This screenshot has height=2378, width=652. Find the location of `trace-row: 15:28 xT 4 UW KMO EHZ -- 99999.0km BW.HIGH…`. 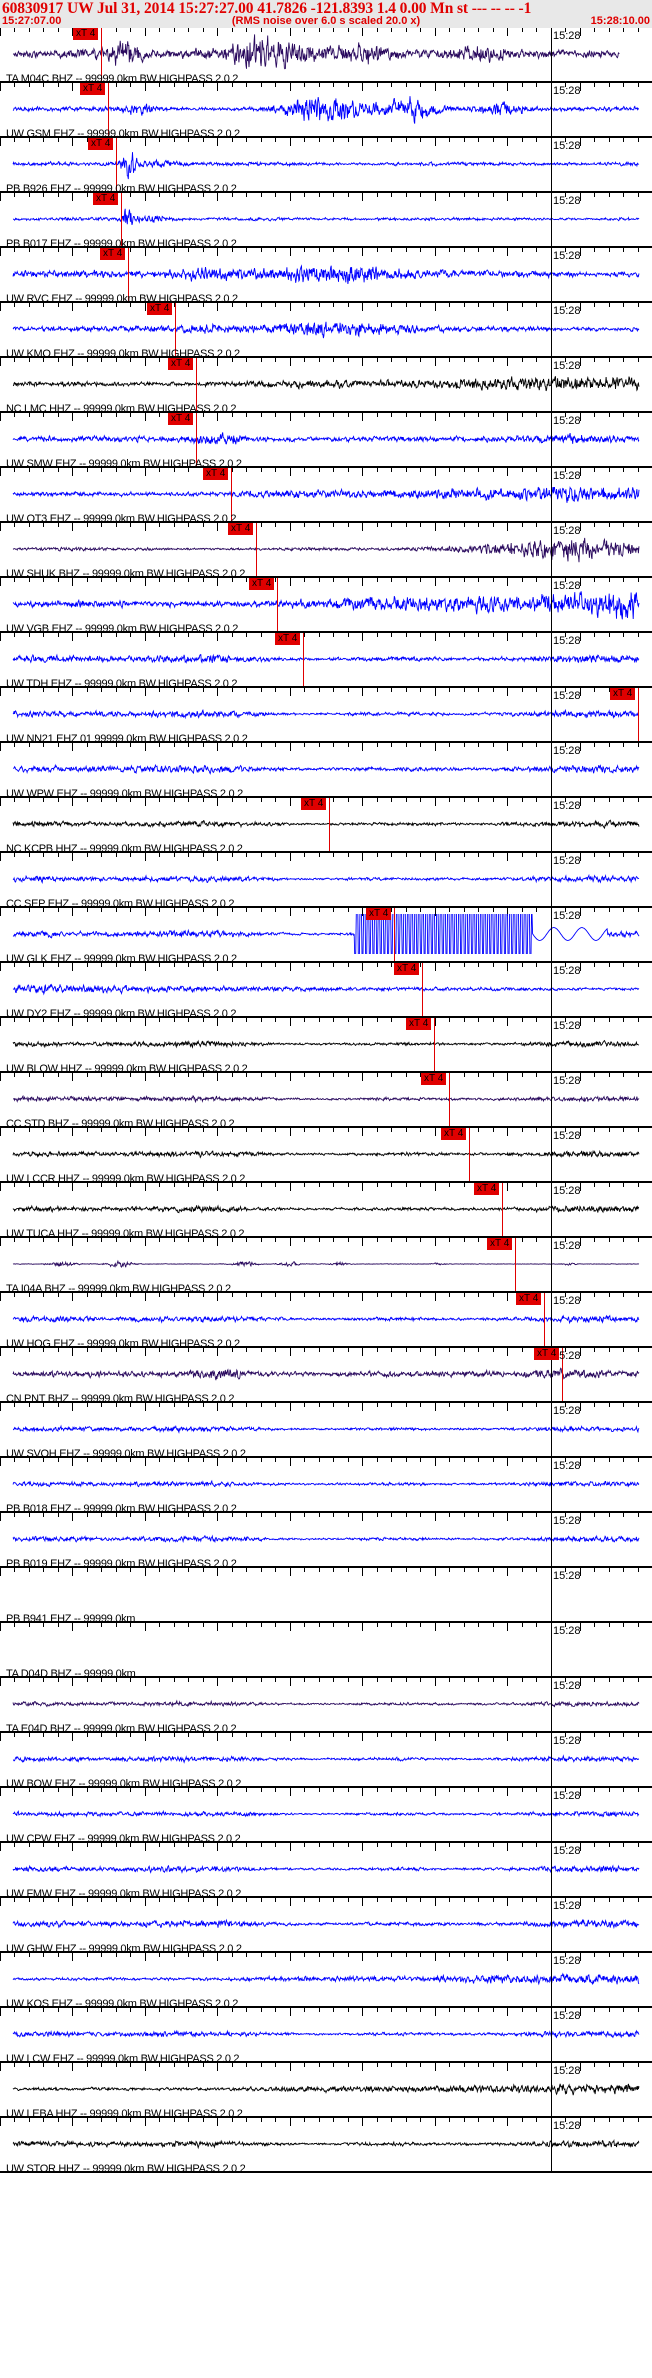

trace-row: 15:28 xT 4 UW KMO EHZ -- 99999.0km BW.HIGH… is located at coordinates (326, 330).